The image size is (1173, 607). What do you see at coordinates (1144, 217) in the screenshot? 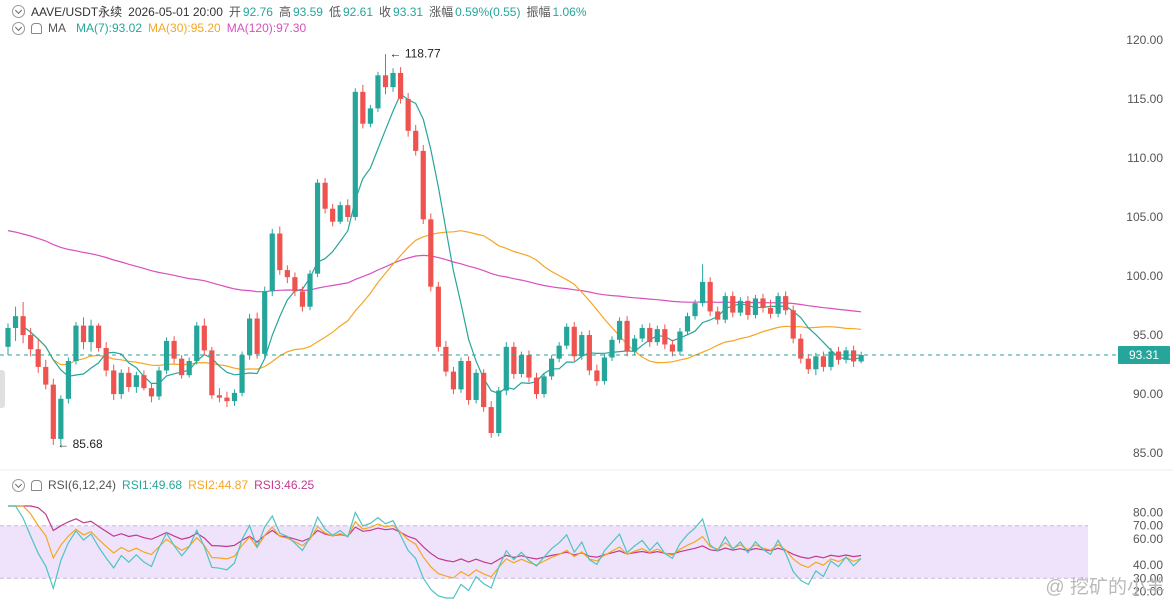
I see `price-axis-tick: 105.00` at bounding box center [1144, 217].